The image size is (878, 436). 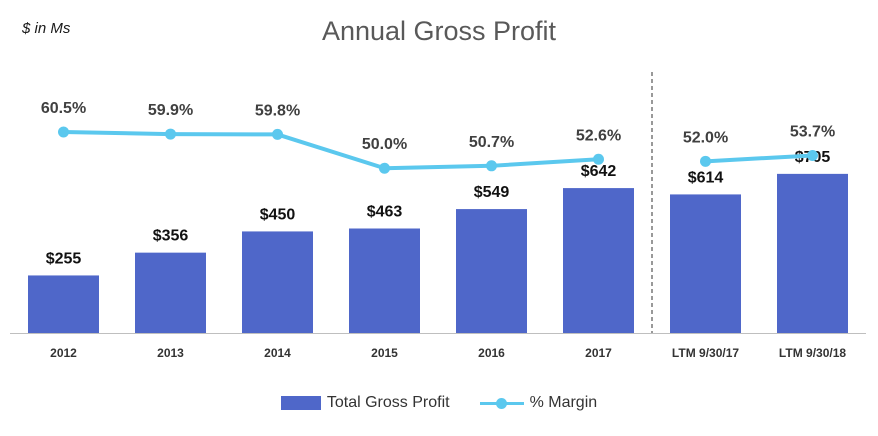 I want to click on legend-label-gross-profit: Total Gross Profit, so click(x=388, y=402).